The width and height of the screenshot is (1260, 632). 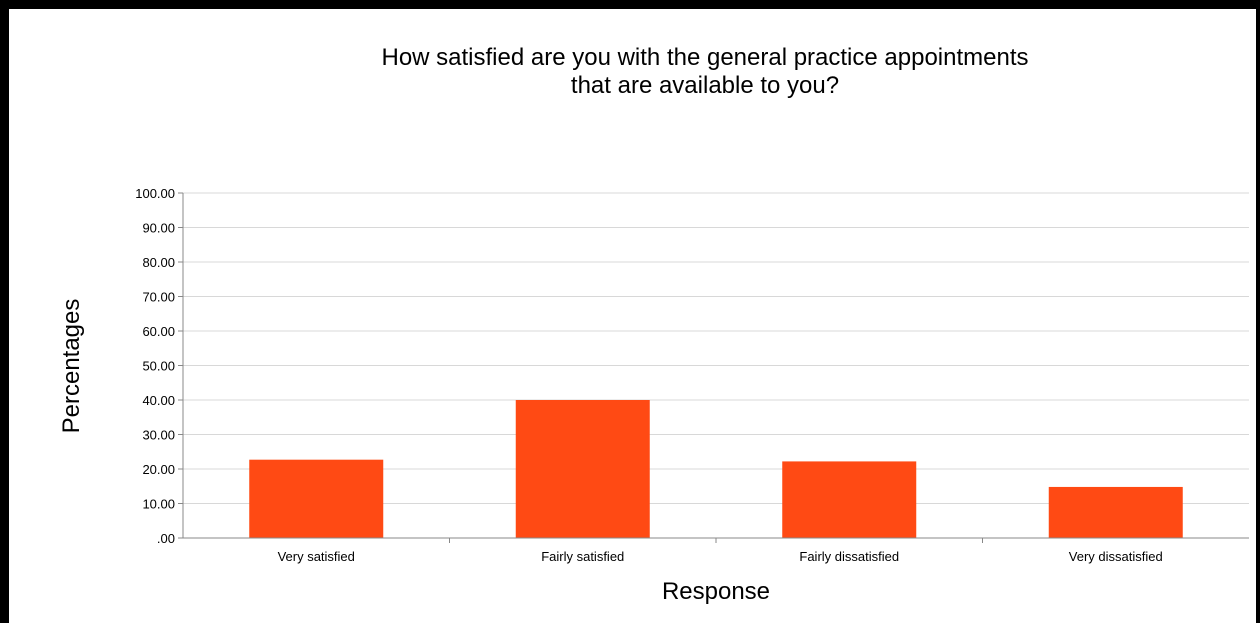 What do you see at coordinates (1116, 556) in the screenshot?
I see `x-category-label: Very dissatisfied` at bounding box center [1116, 556].